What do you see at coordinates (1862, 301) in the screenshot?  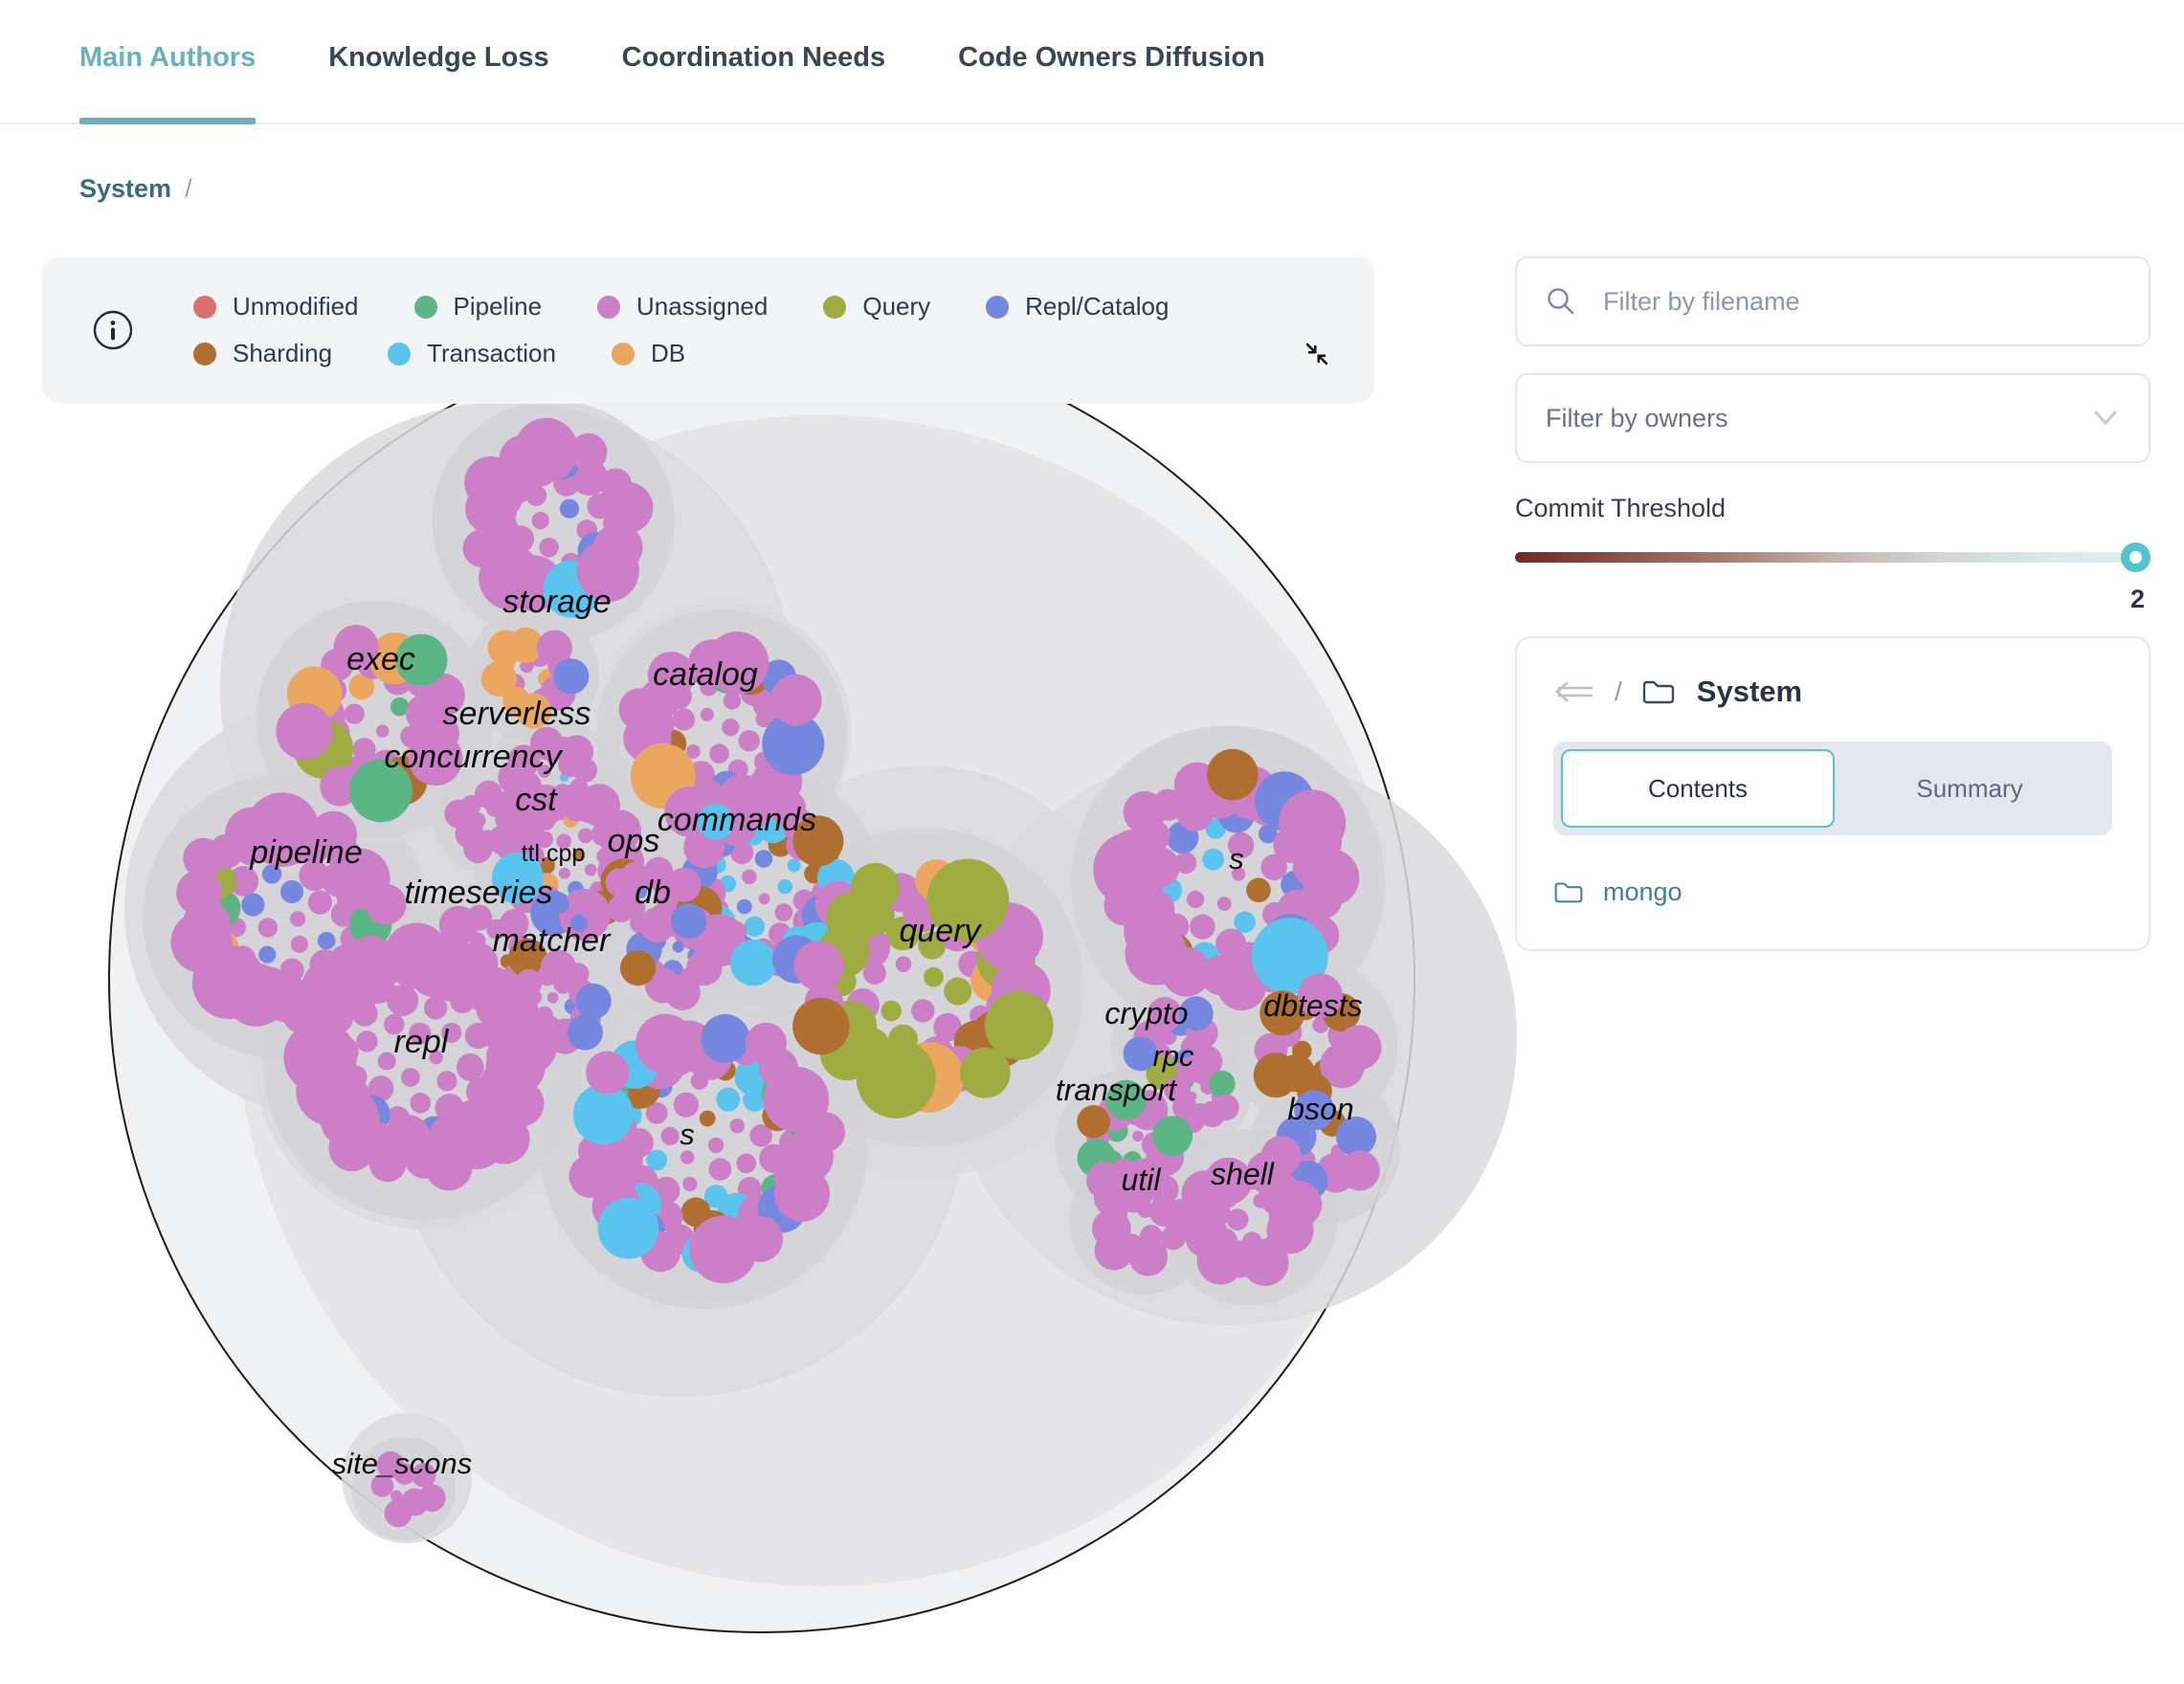 I see `filename-filter-input` at bounding box center [1862, 301].